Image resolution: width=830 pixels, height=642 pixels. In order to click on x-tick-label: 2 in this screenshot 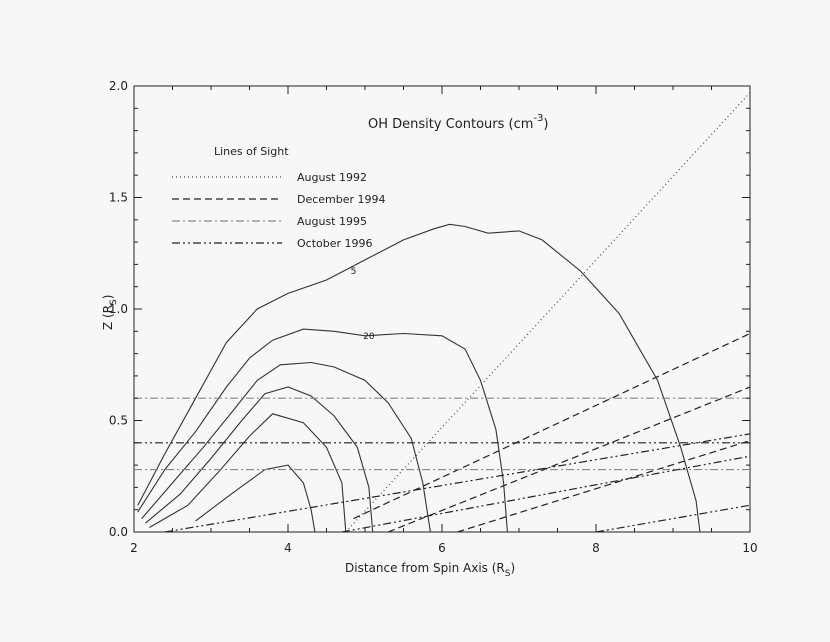, I will do `click(134, 548)`.